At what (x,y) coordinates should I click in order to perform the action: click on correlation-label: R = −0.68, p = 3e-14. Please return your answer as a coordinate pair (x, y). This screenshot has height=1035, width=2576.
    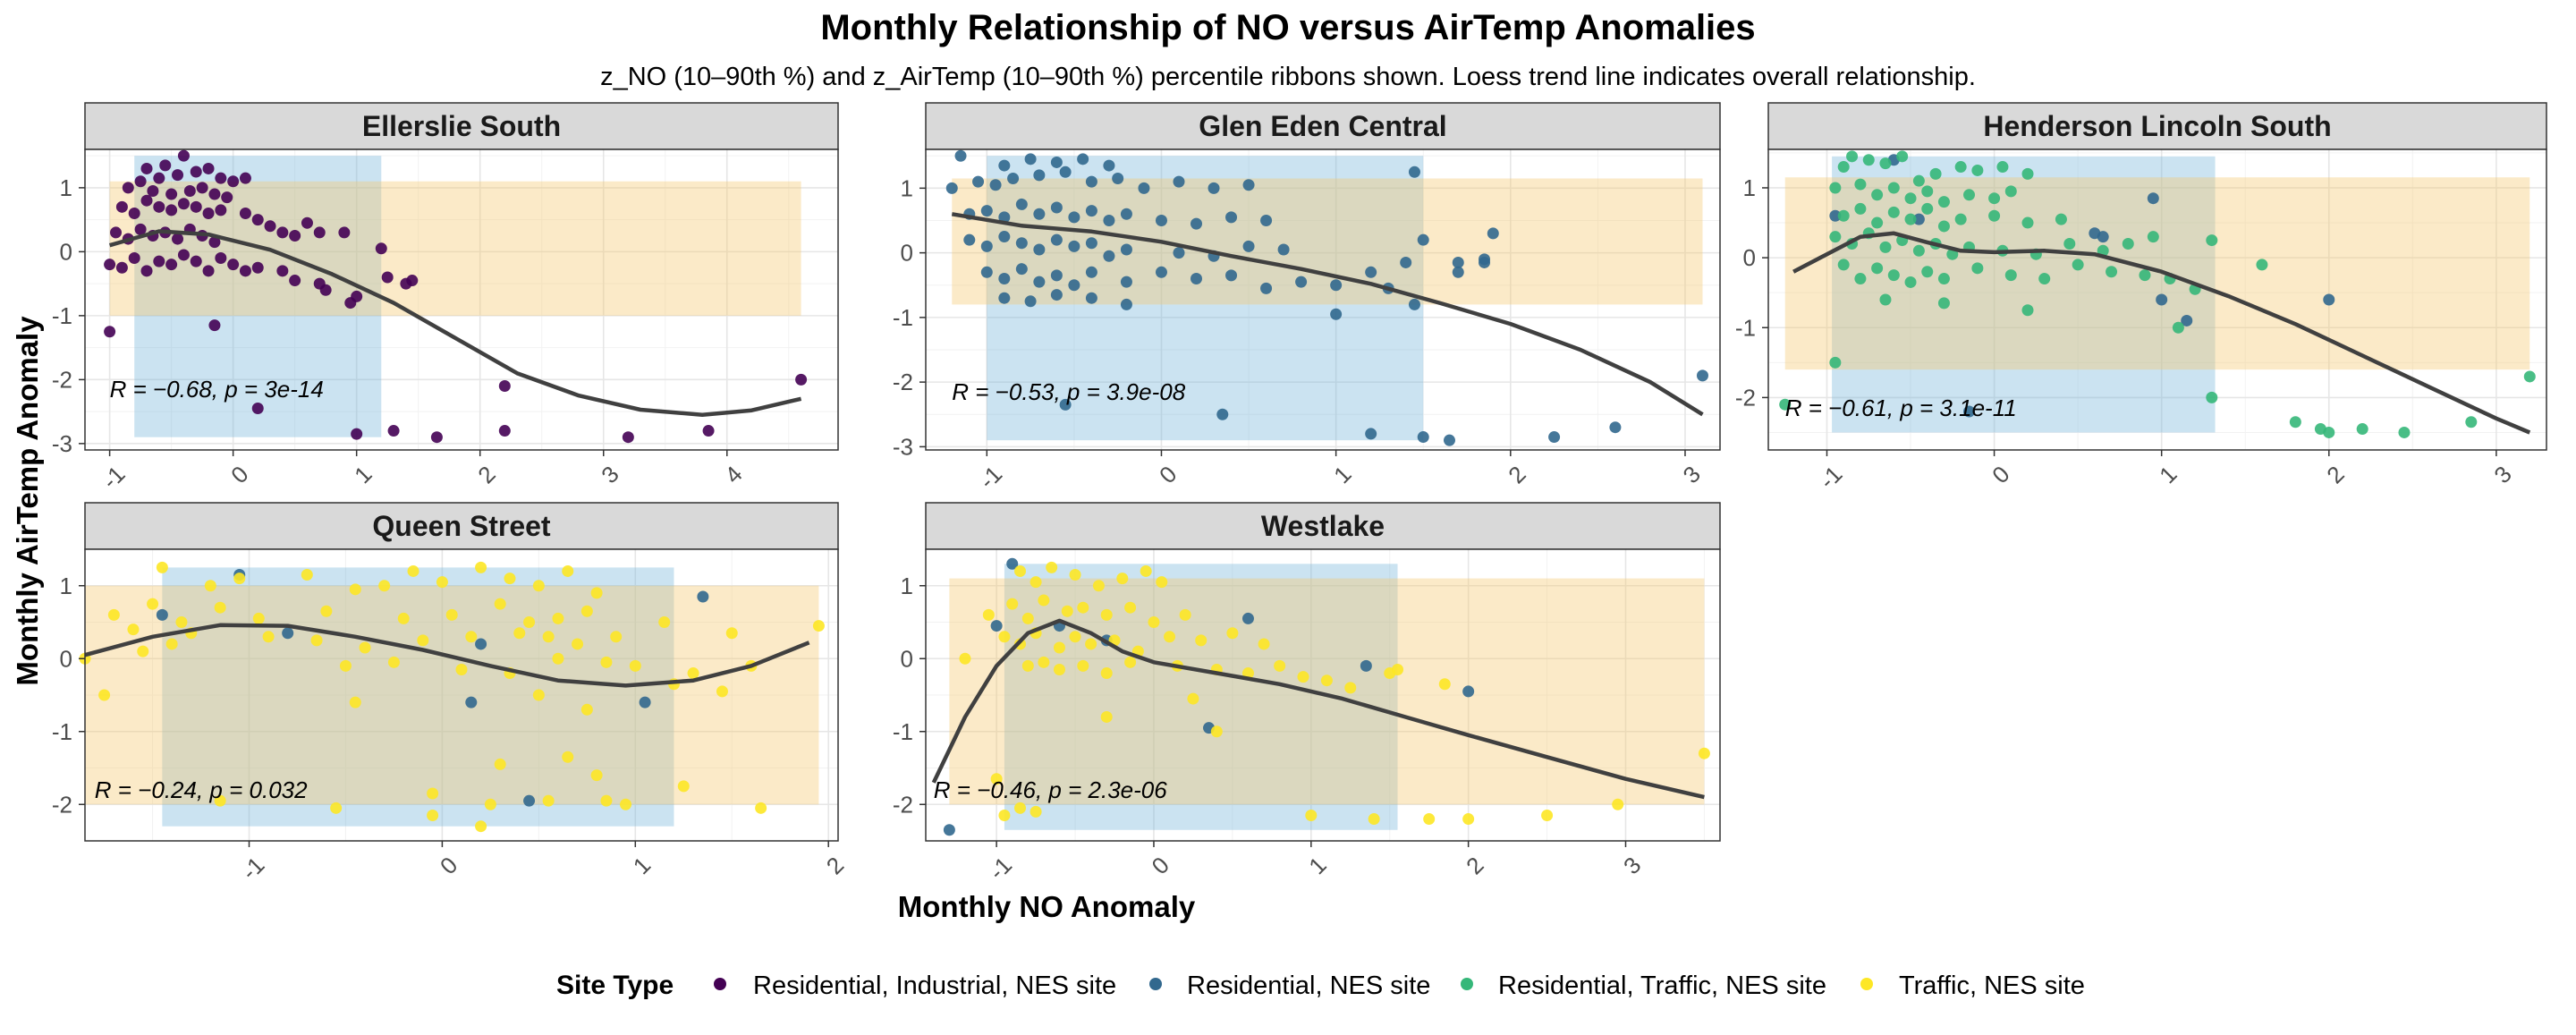
    Looking at the image, I should click on (217, 390).